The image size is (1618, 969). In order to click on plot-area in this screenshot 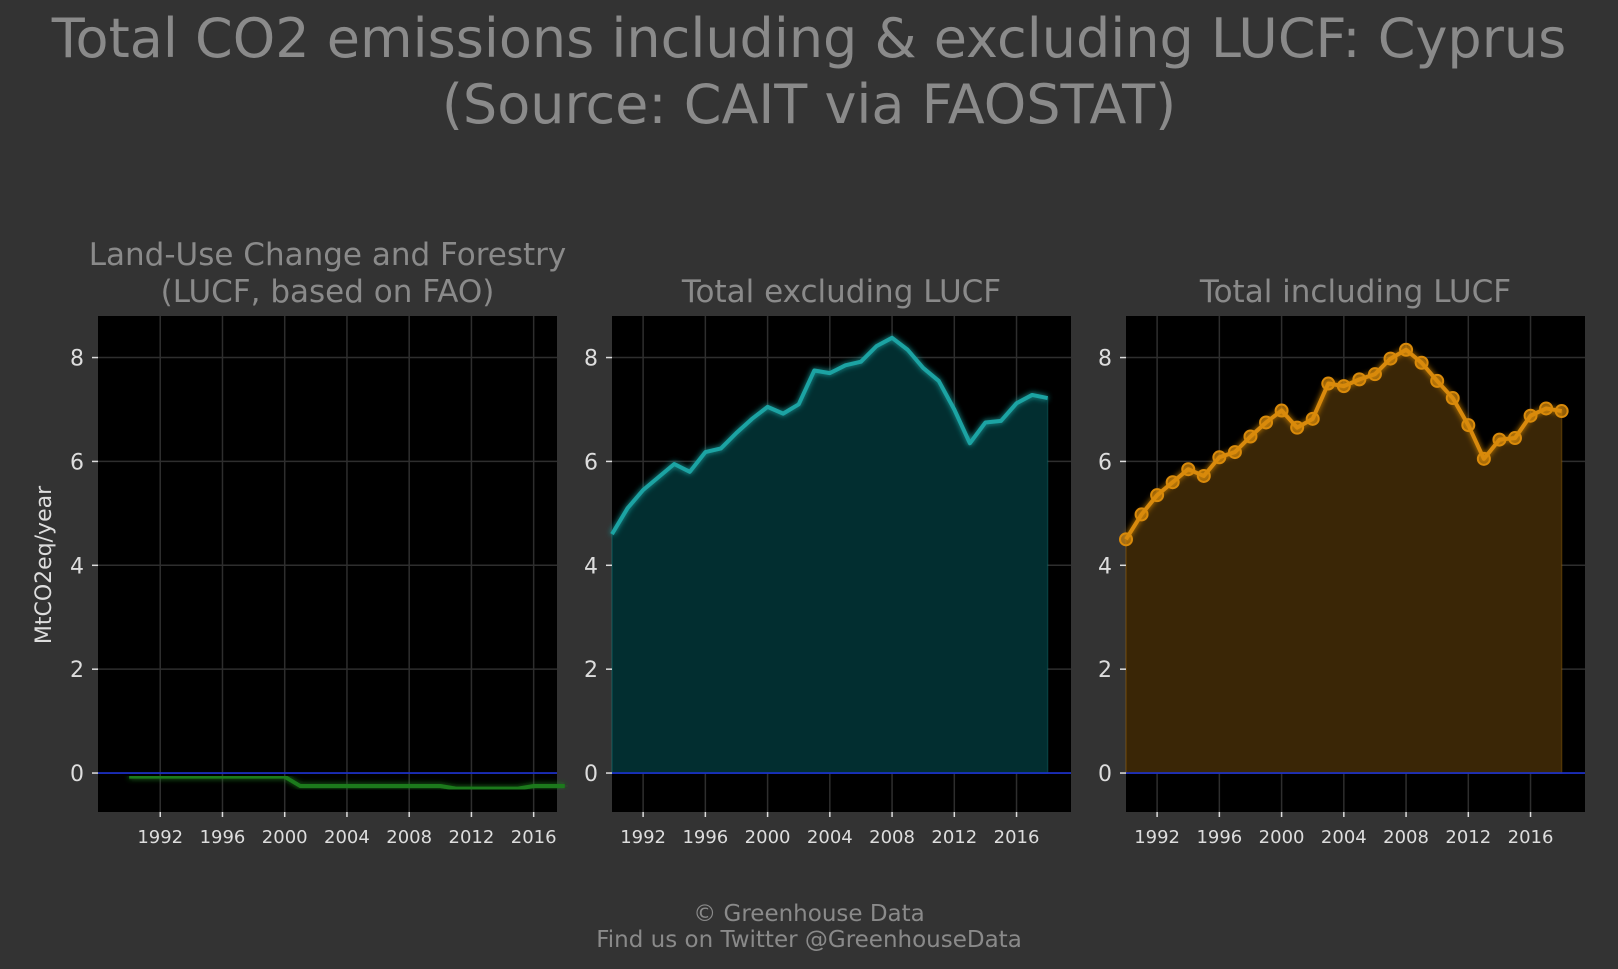, I will do `click(327, 564)`.